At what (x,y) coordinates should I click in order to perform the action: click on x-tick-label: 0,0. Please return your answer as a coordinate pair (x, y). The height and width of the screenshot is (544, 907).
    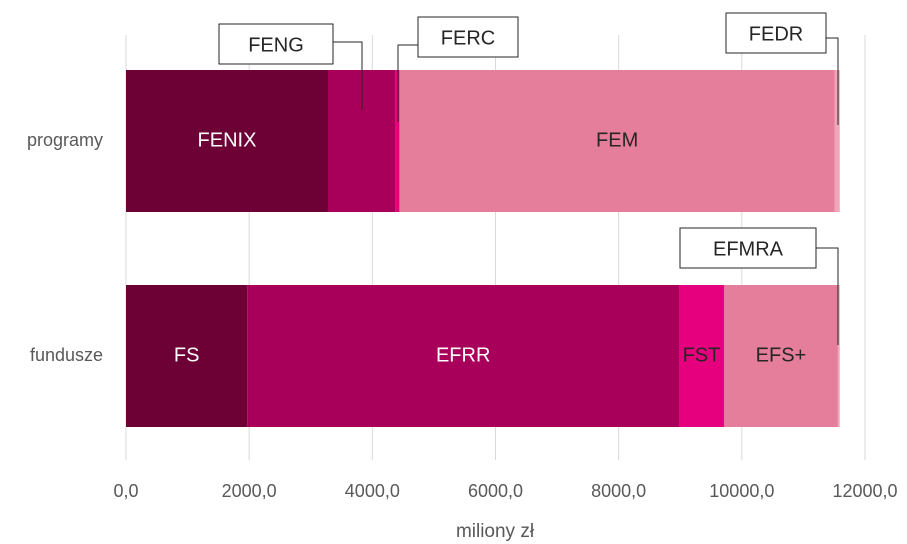
    Looking at the image, I should click on (125, 491).